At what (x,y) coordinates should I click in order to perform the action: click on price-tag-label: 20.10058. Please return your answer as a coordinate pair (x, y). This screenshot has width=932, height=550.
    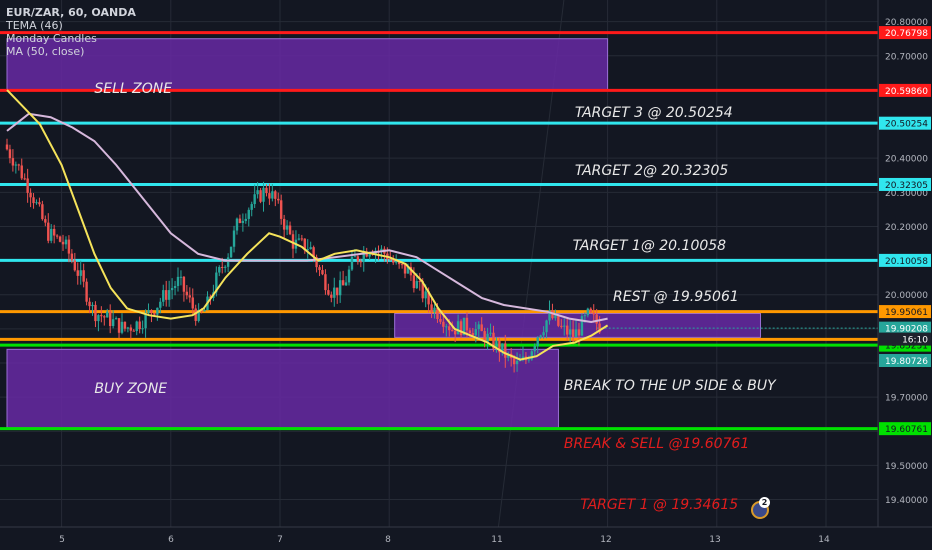
    Looking at the image, I should click on (906, 262).